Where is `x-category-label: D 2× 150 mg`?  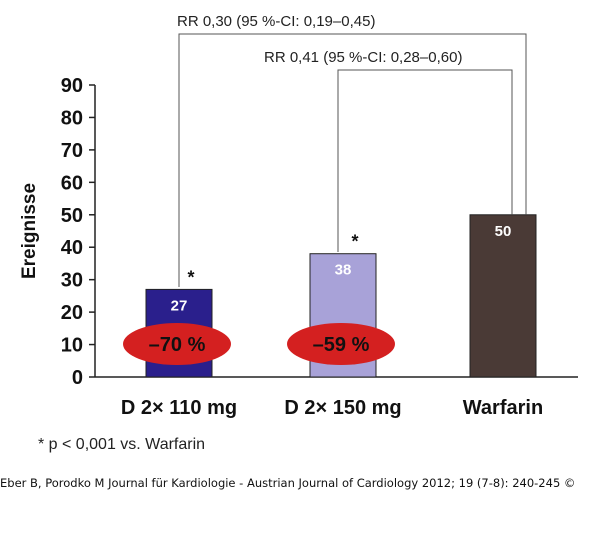 x-category-label: D 2× 150 mg is located at coordinates (342, 408).